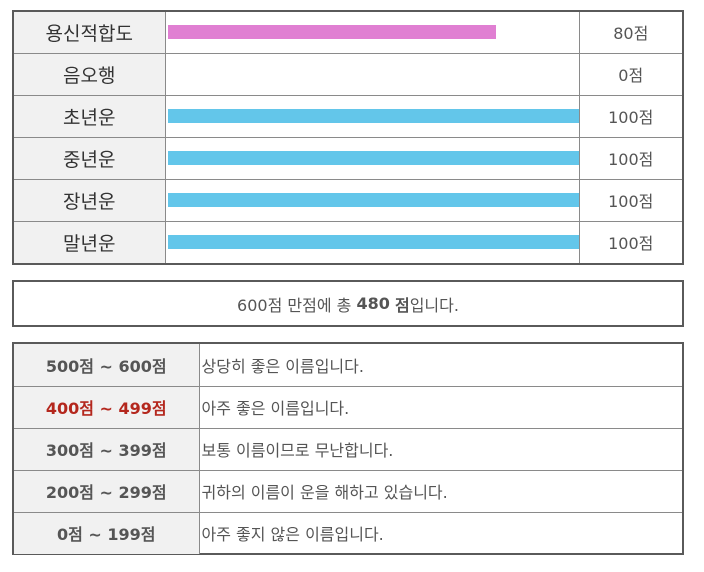 This screenshot has height=572, width=704. I want to click on score-row: 용신적합도 80점, so click(348, 33).